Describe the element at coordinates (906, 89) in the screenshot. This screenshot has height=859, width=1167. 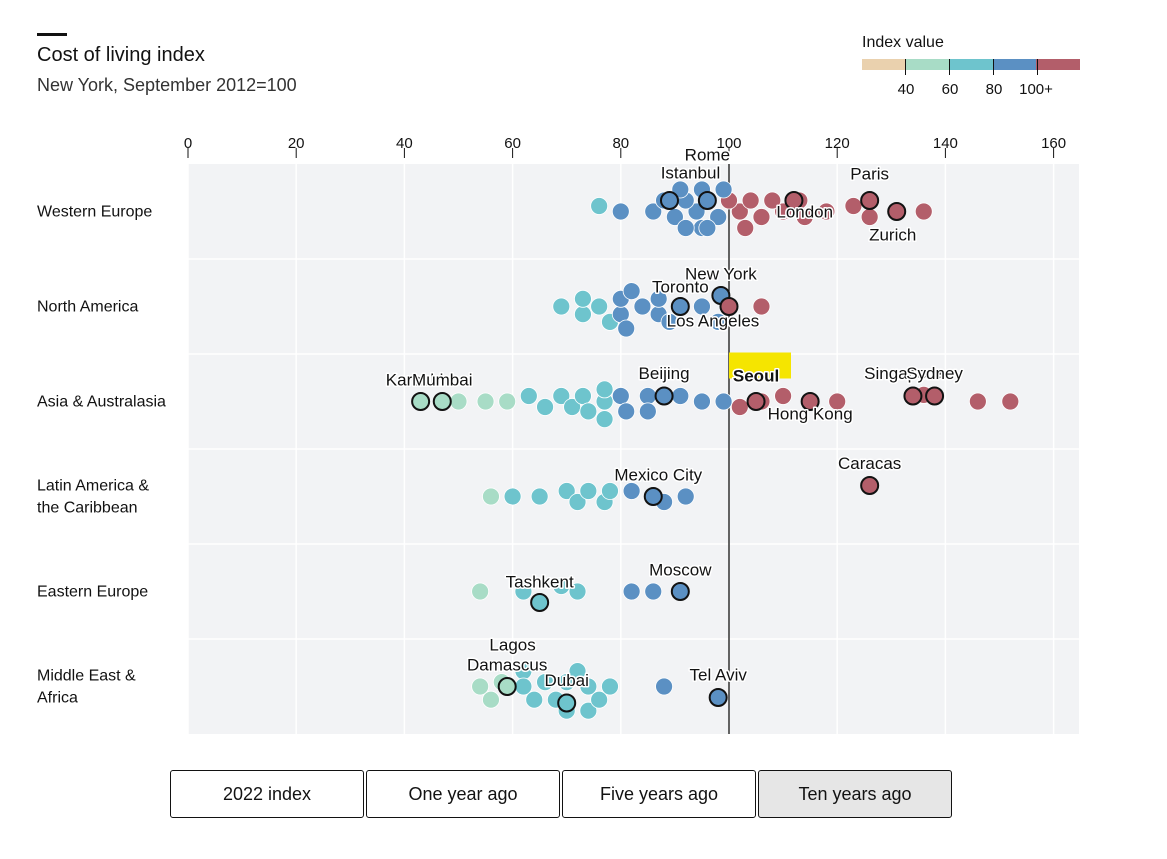
I see `legend-label-40: 40` at that location.